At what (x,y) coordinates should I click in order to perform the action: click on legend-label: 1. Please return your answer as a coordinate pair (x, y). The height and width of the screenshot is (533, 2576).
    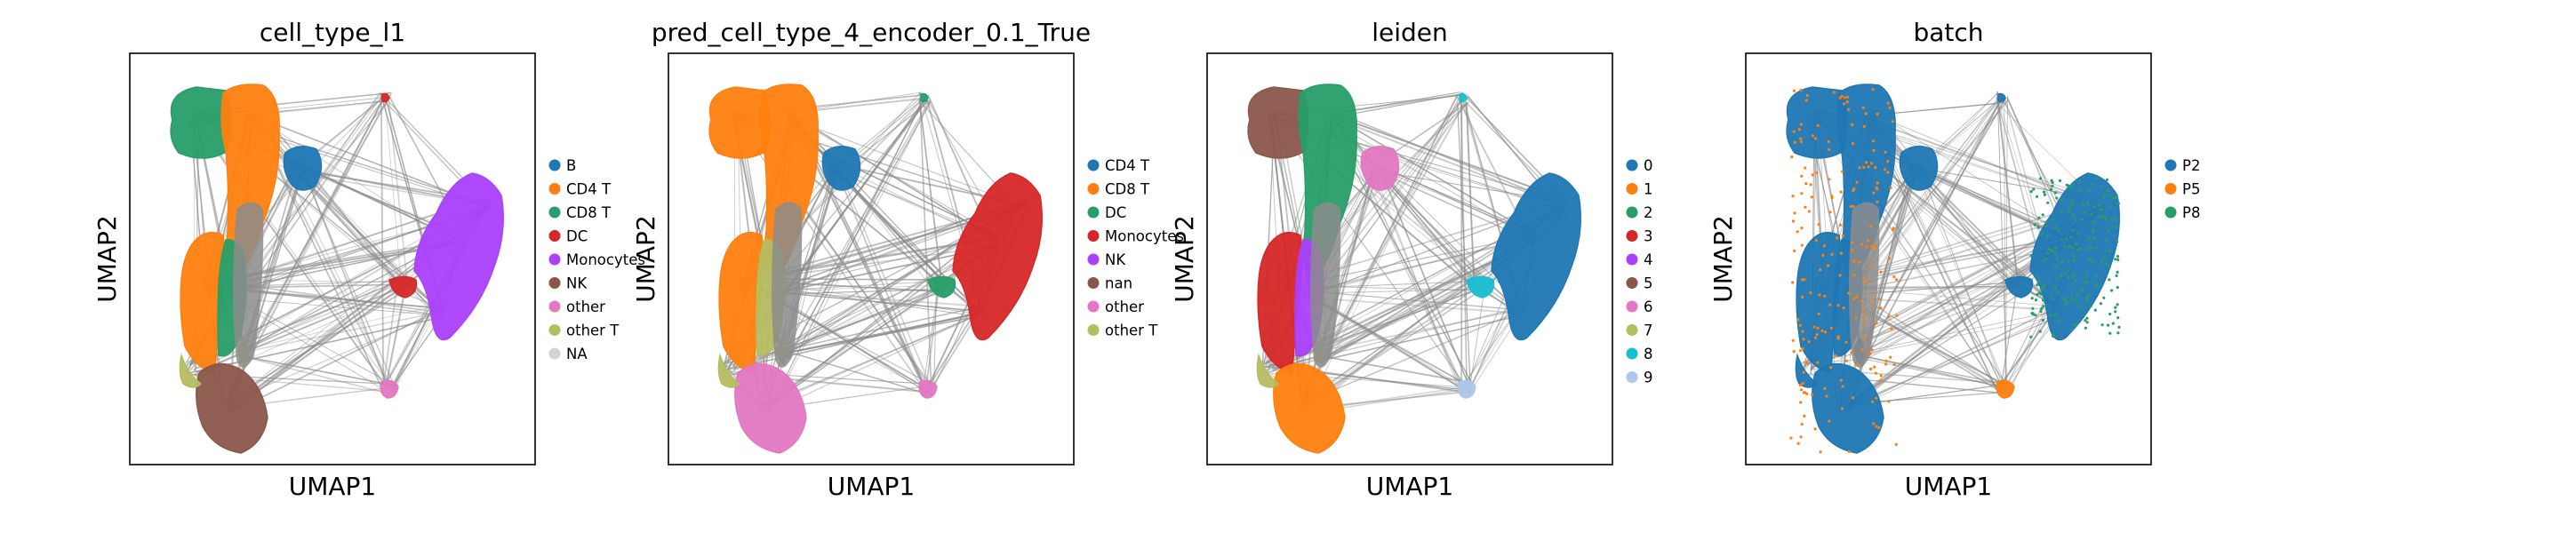
    Looking at the image, I should click on (1648, 189).